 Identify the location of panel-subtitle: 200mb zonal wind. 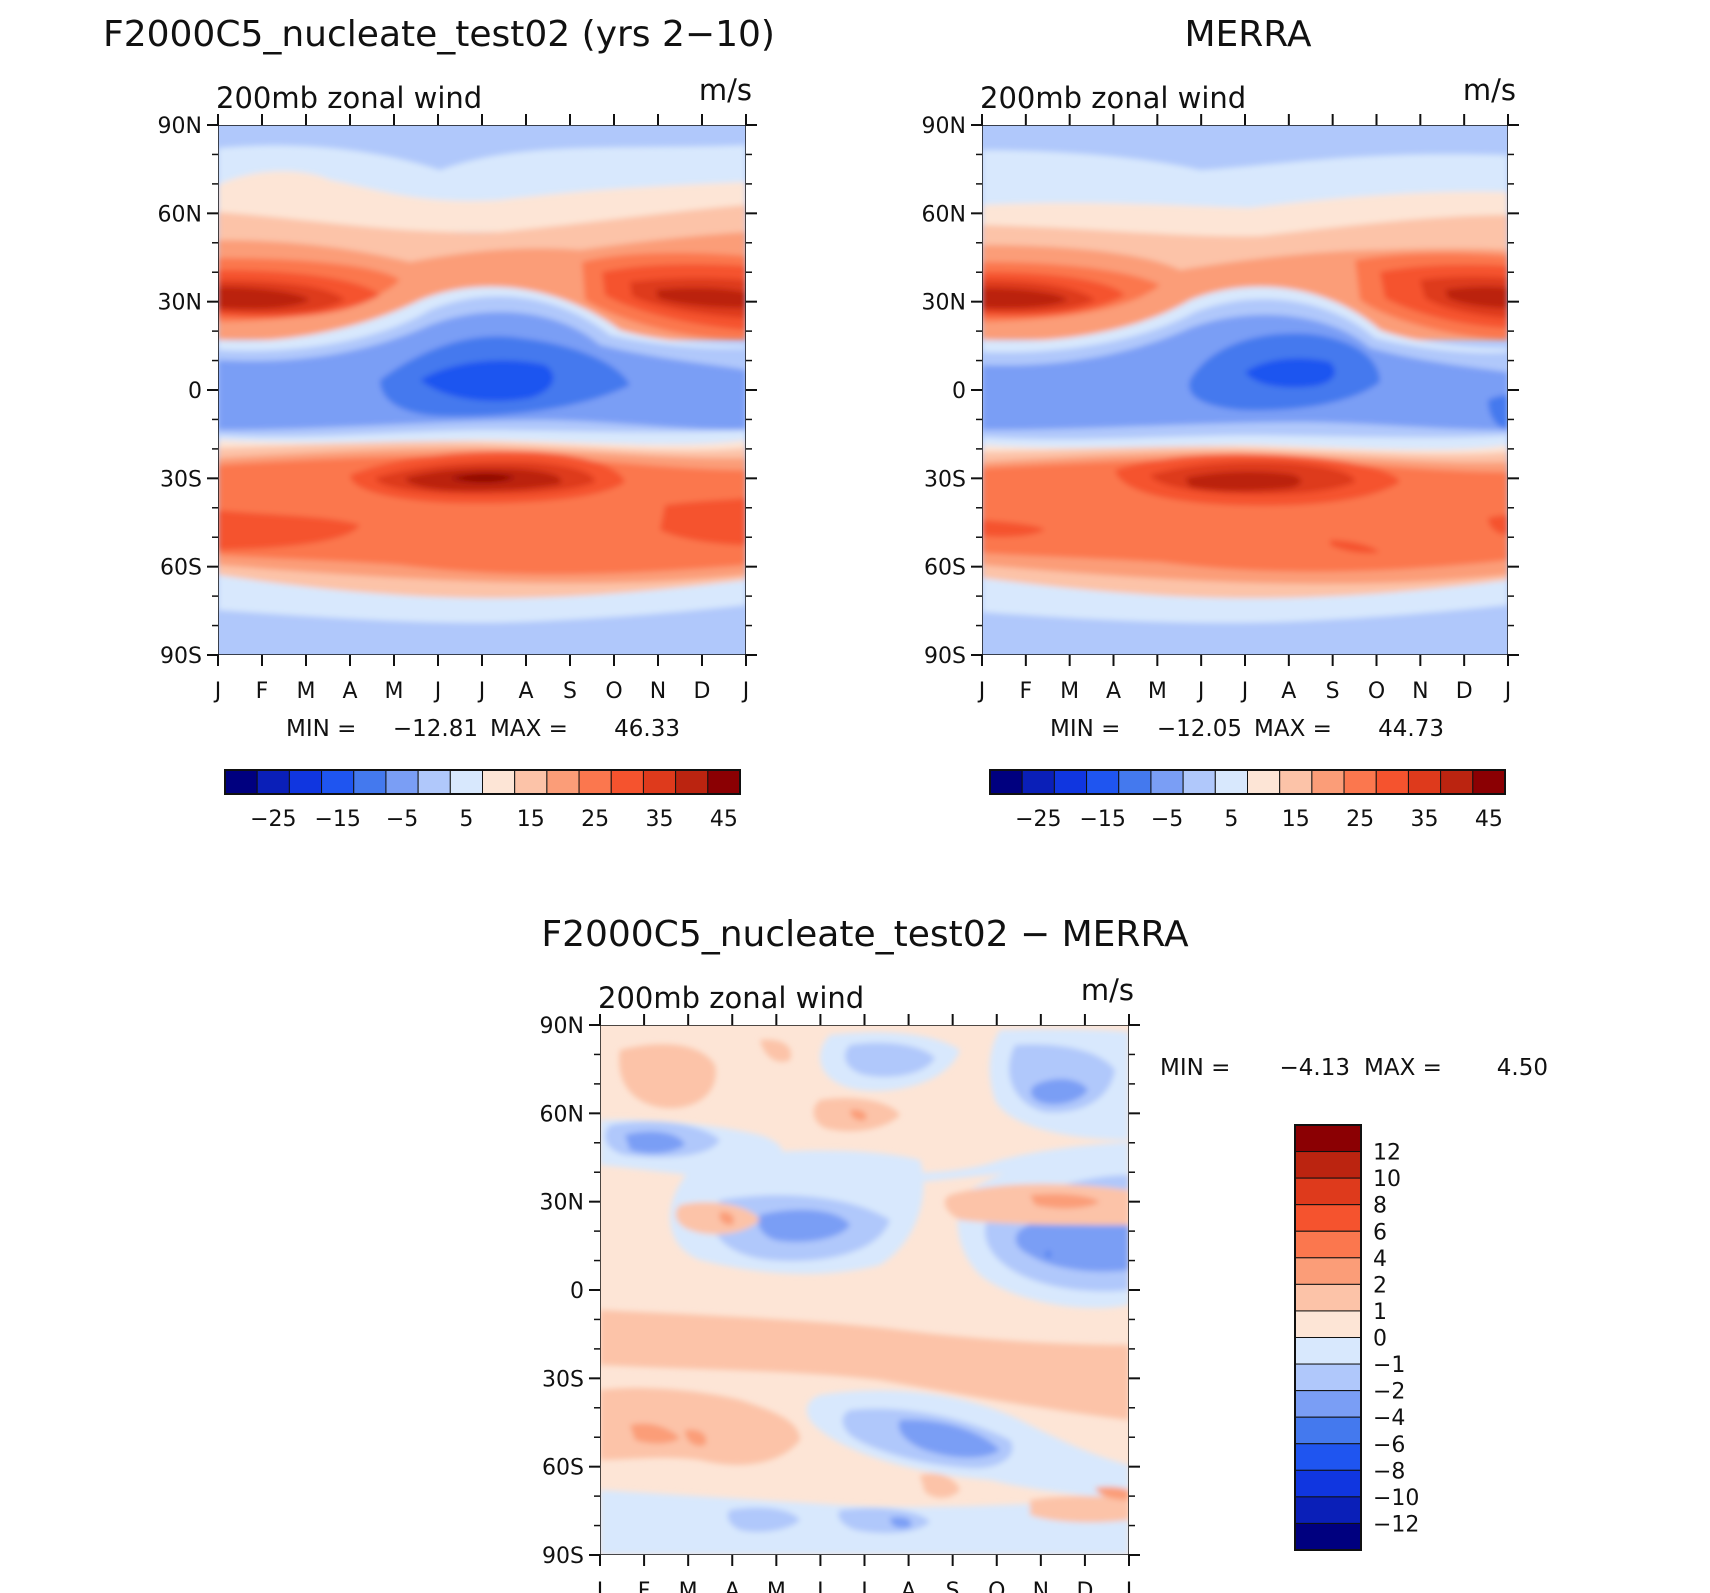
(731, 998).